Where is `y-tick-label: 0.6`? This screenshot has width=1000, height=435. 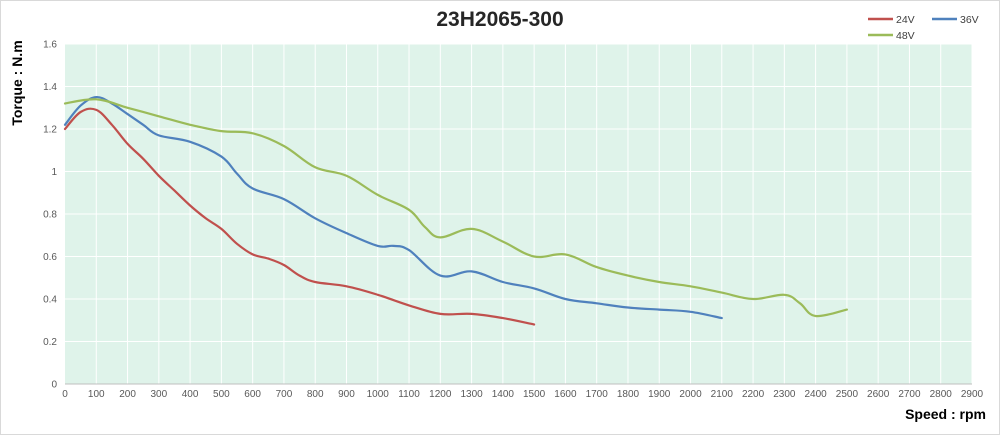
y-tick-label: 0.6 is located at coordinates (50, 257).